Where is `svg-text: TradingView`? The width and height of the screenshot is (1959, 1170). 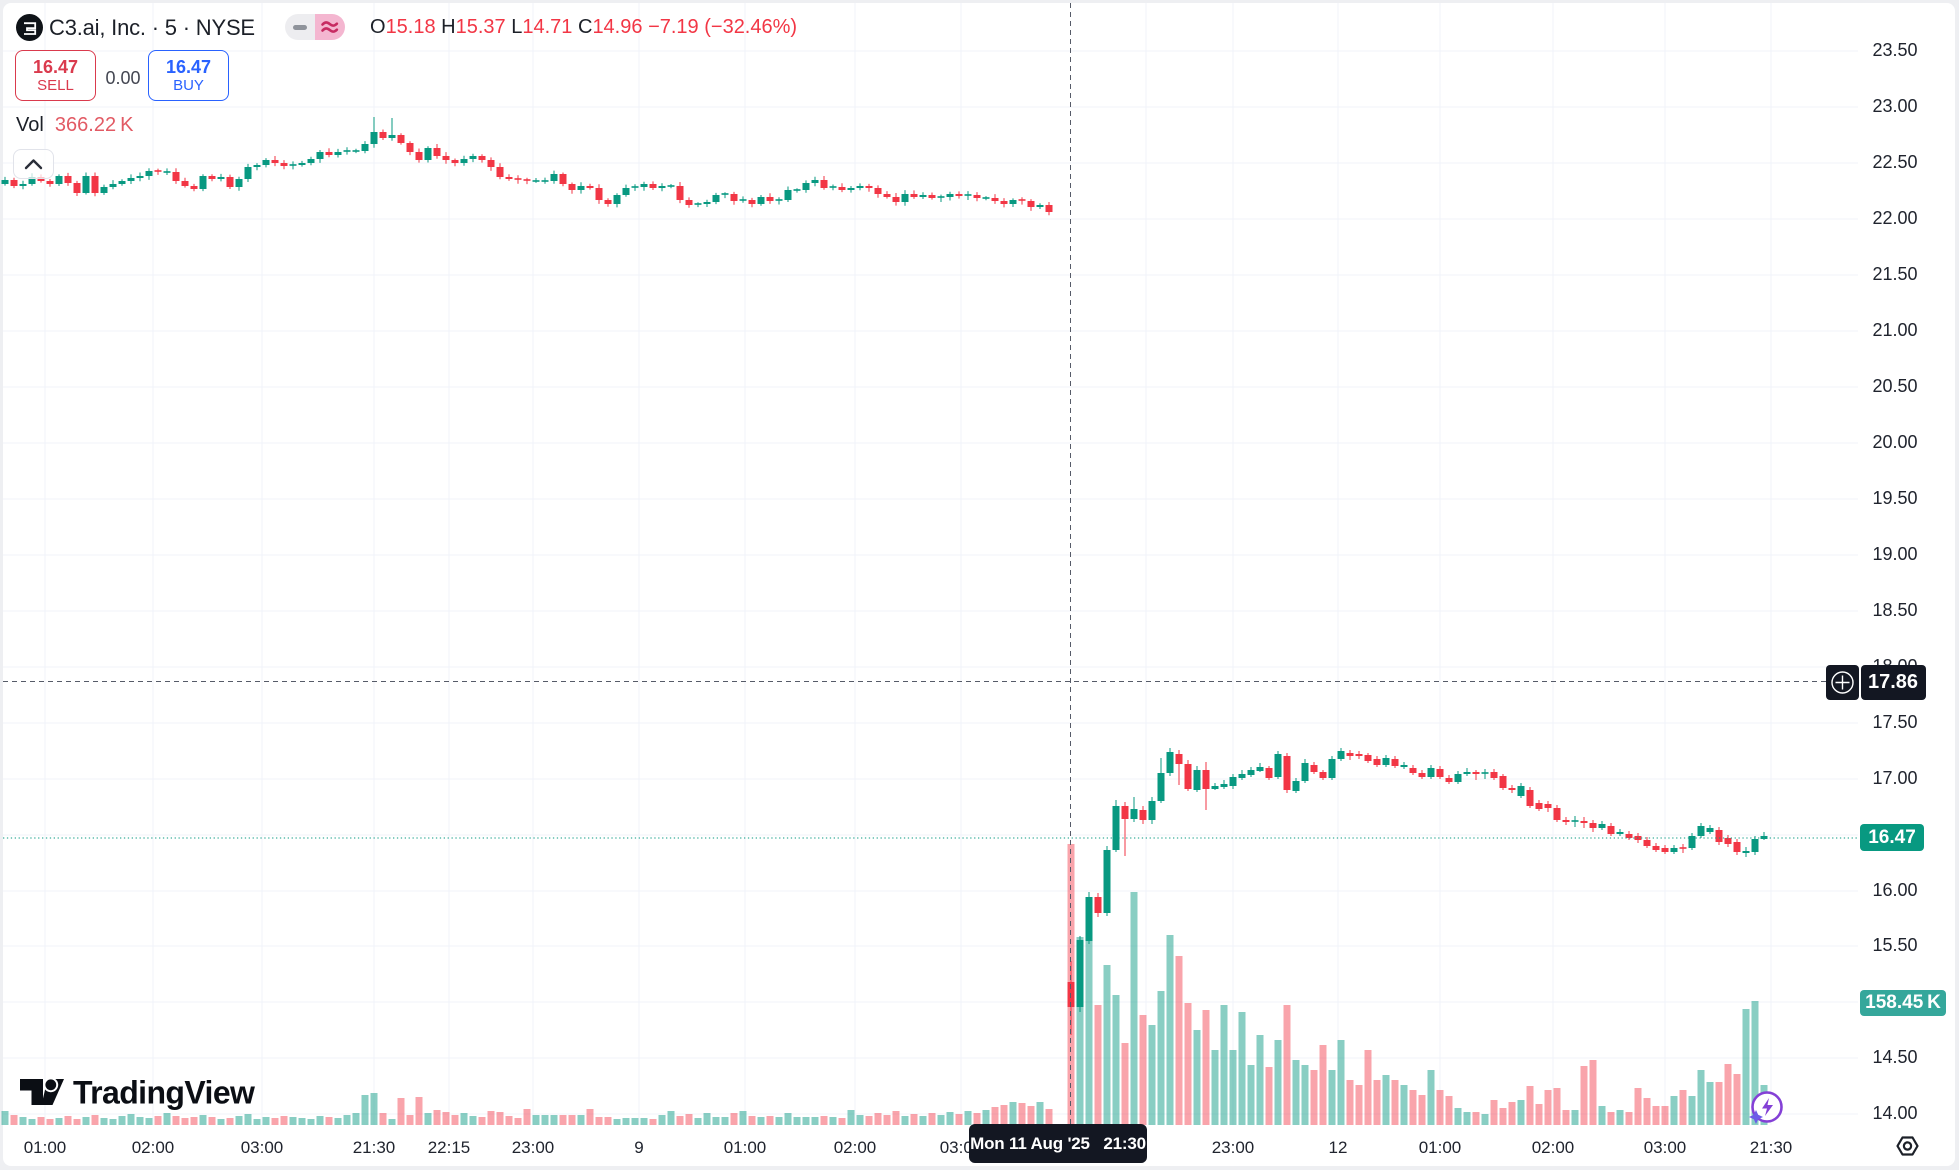
svg-text: TradingView is located at coordinates (164, 1093).